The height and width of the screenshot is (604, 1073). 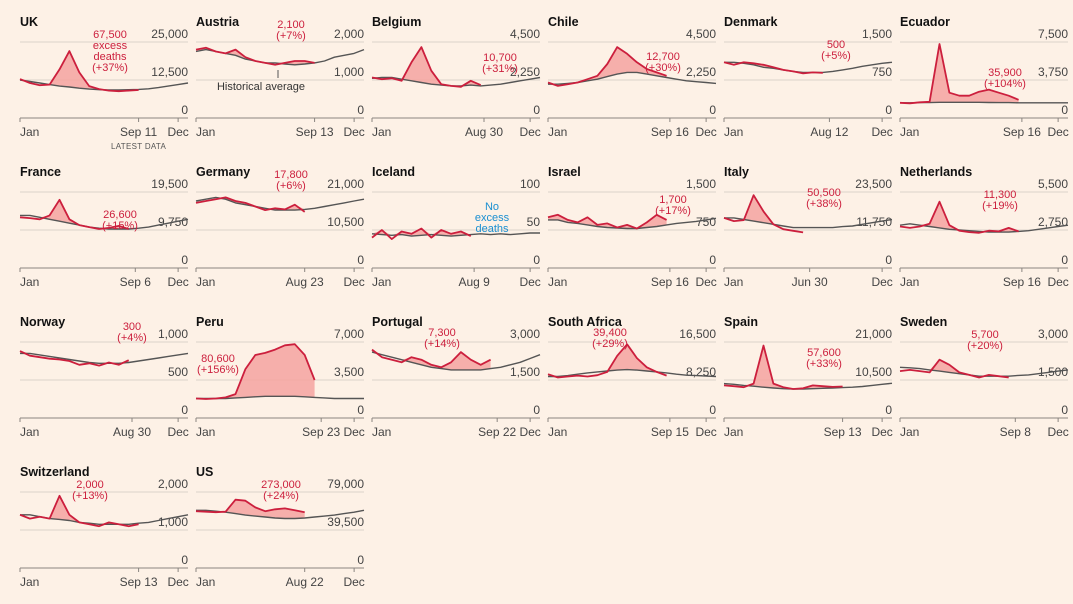 What do you see at coordinates (632, 227) in the screenshot?
I see `panel: Israel 0 750 1,500 Jan Sep 16 Dec 1,700(+17%)` at bounding box center [632, 227].